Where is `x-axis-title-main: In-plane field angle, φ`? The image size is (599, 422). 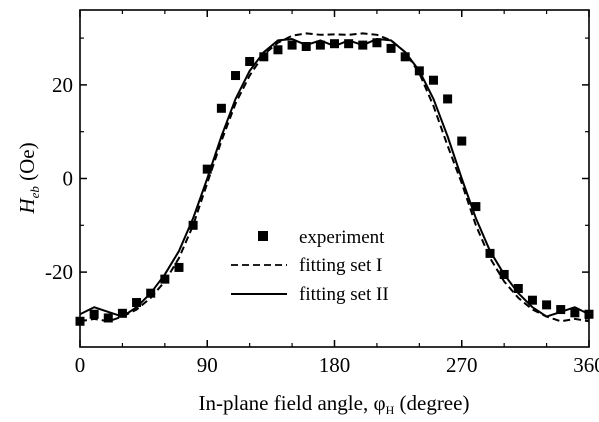
x-axis-title-main: In-plane field angle, φ is located at coordinates (292, 403).